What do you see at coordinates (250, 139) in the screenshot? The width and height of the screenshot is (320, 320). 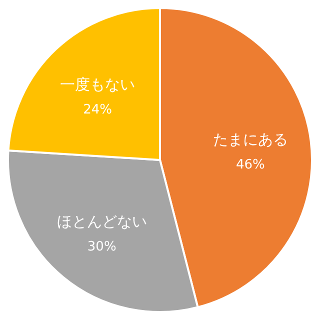 I see `slice-label: たまにある` at bounding box center [250, 139].